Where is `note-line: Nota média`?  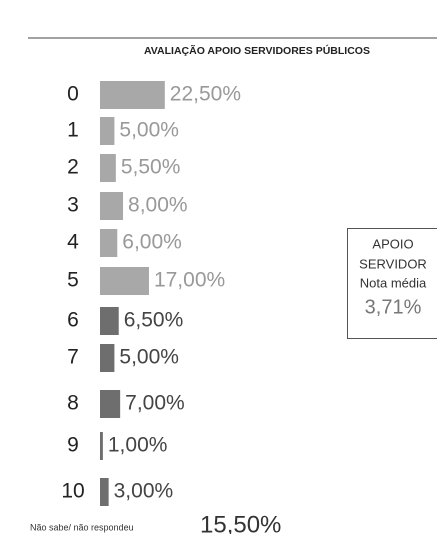
note-line: Nota média is located at coordinates (393, 282).